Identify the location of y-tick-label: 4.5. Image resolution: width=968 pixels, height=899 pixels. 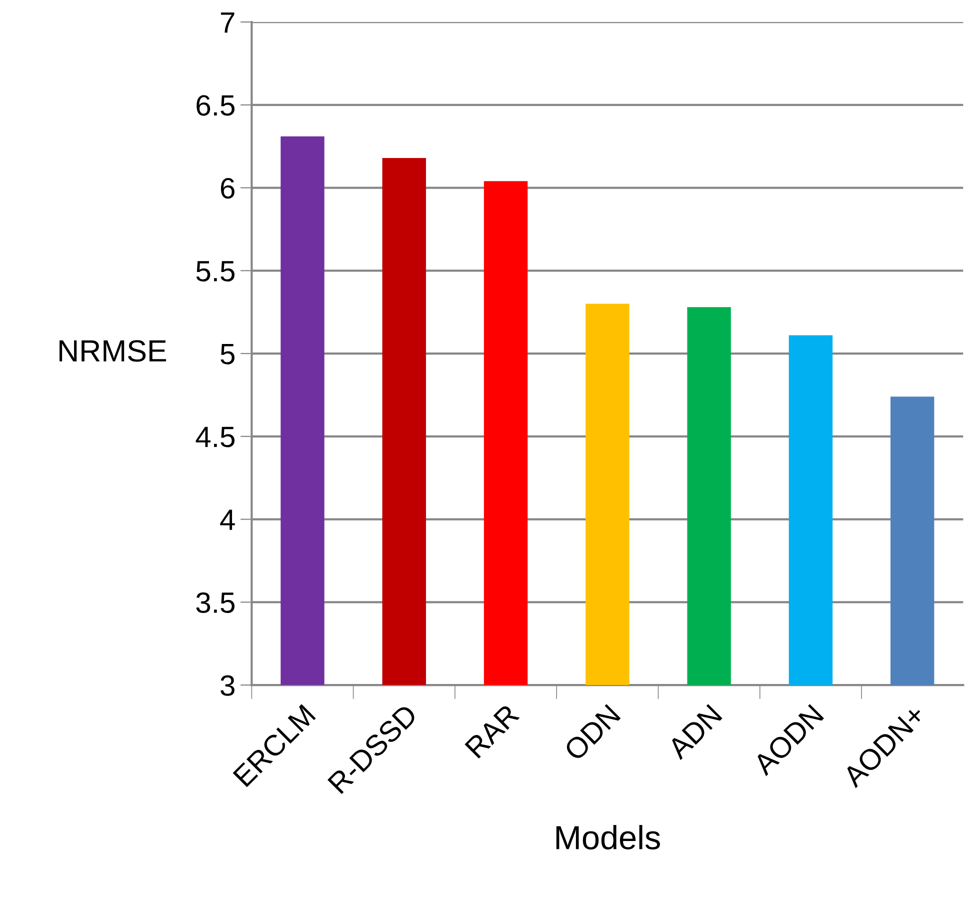
(215, 437).